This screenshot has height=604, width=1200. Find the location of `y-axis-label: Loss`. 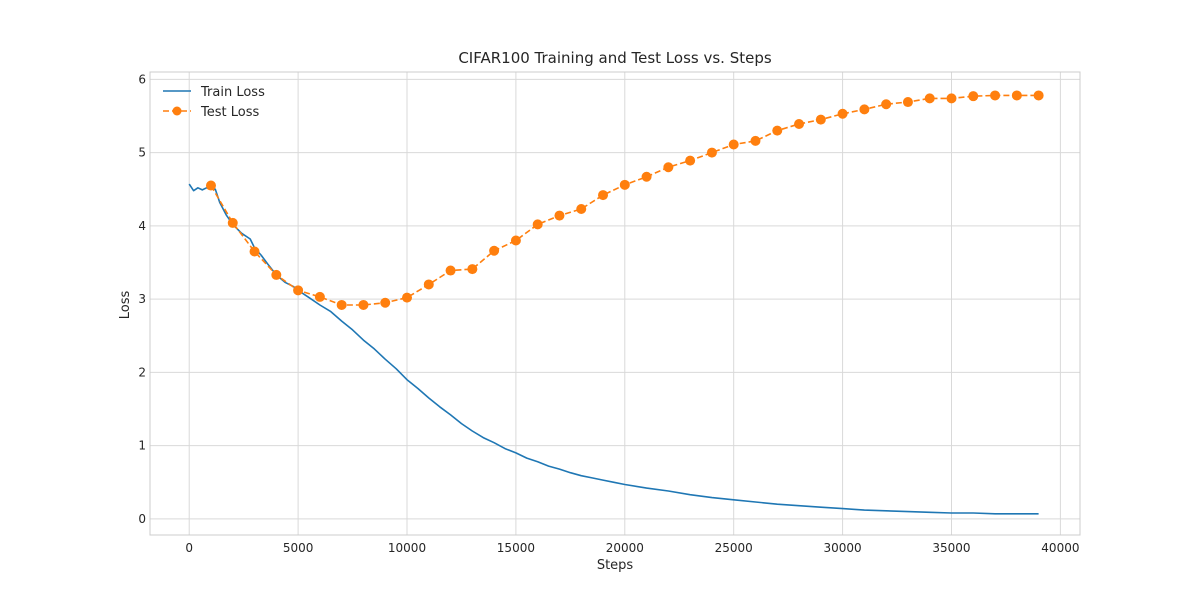

y-axis-label: Loss is located at coordinates (125, 305).